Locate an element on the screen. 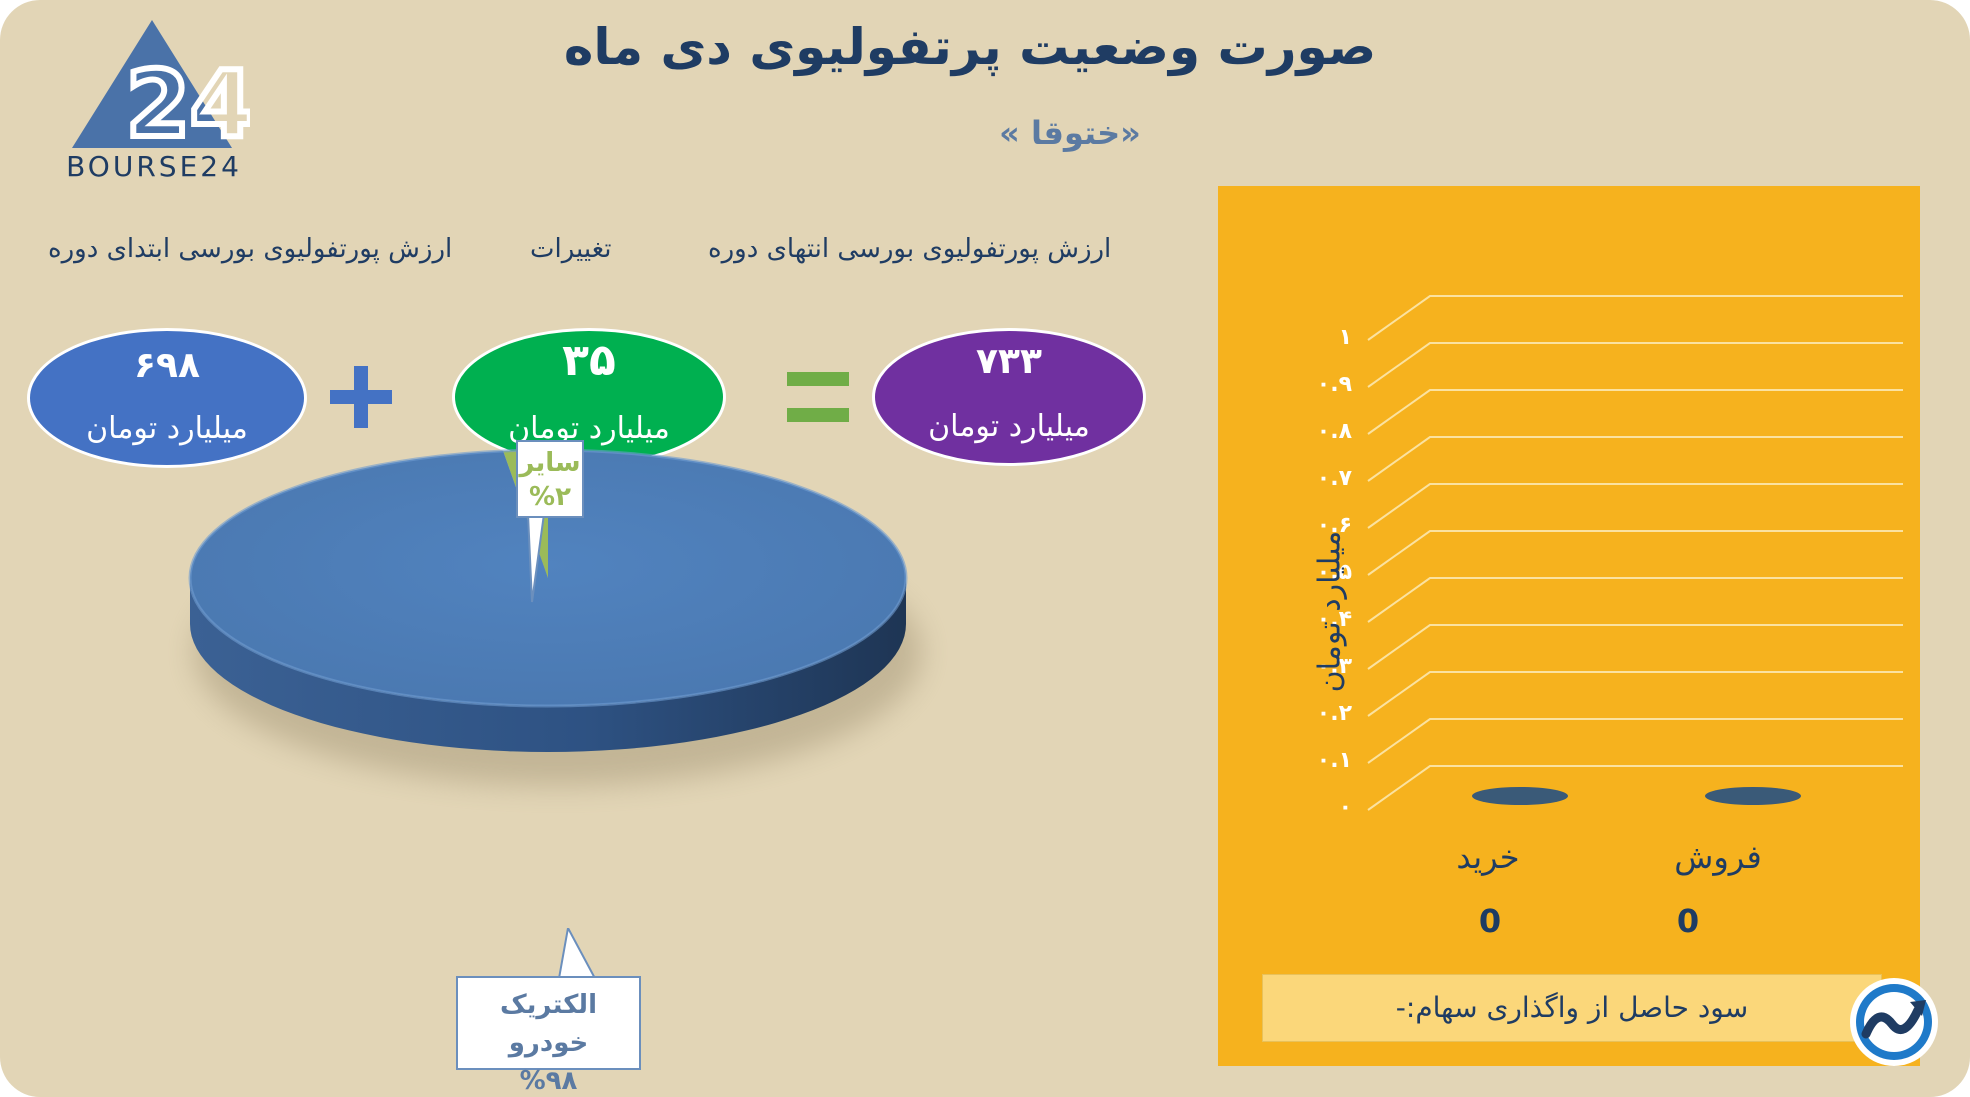 The image size is (1970, 1097). y-tick-label: ۰.۶ is located at coordinates (1334, 525).